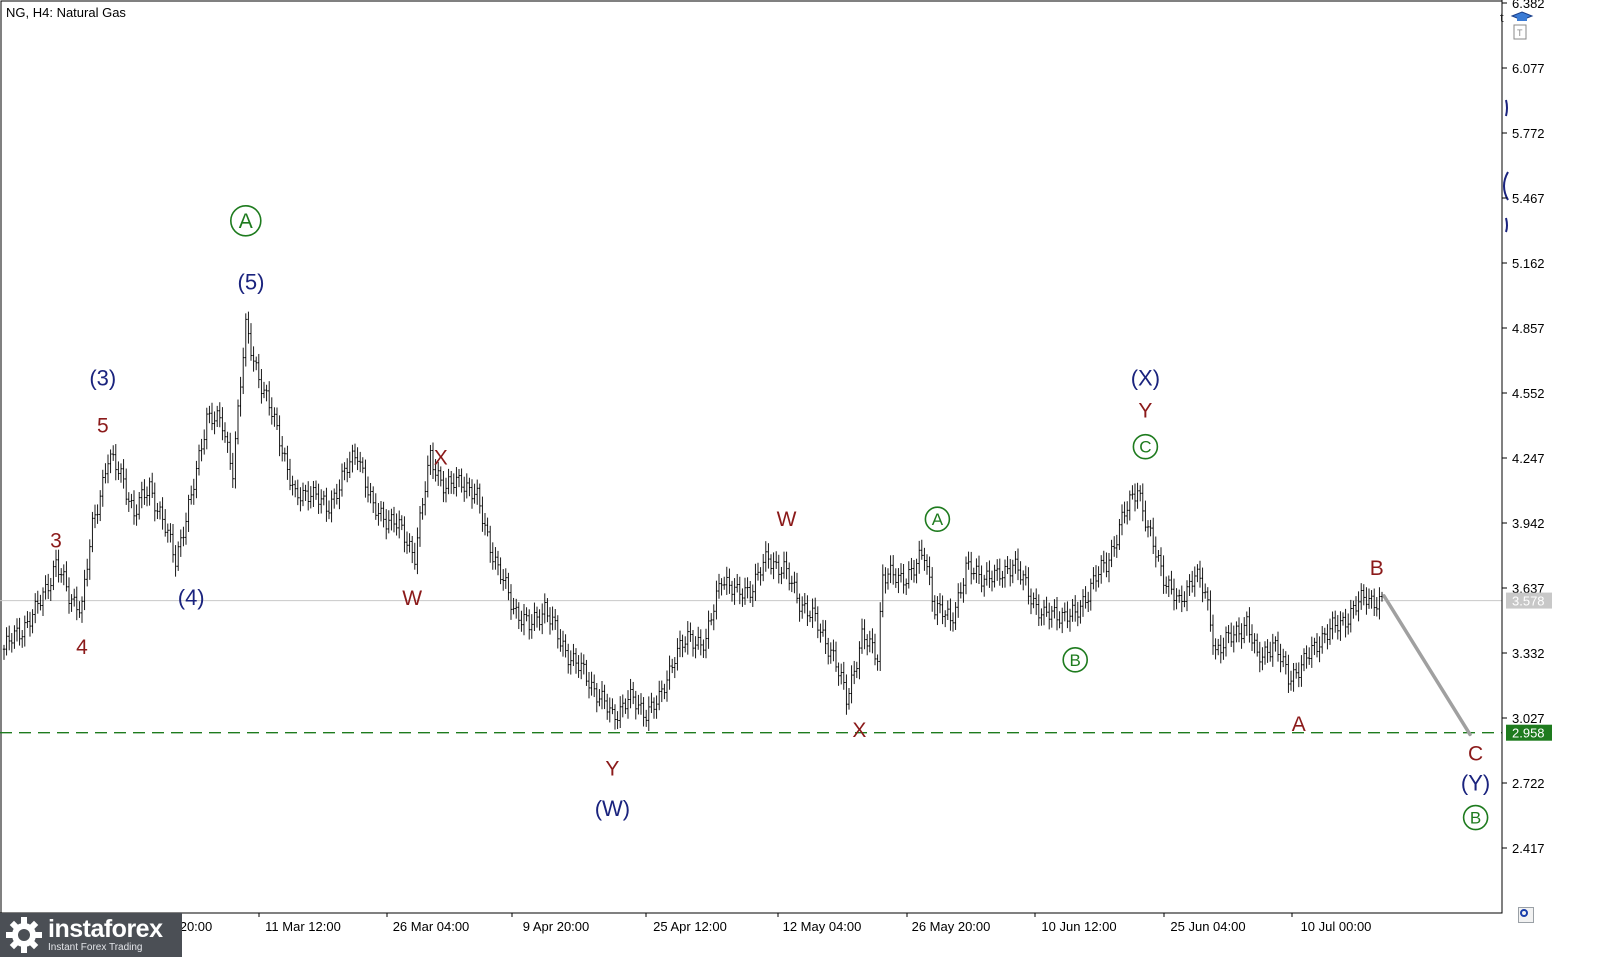 The height and width of the screenshot is (957, 1600). I want to click on x-tick-label: 26 Mar 04:00, so click(431, 926).